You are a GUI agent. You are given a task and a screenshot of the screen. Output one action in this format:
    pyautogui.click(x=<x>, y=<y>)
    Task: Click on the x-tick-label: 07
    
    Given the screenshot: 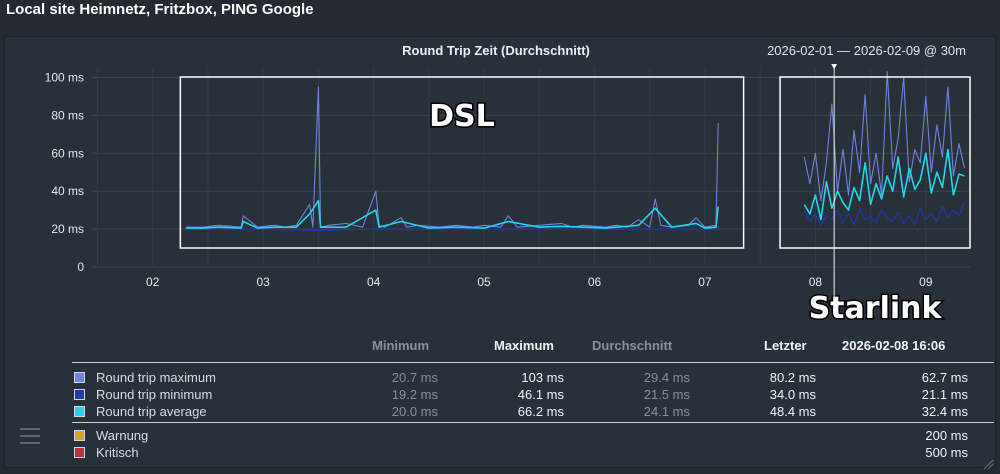 What is the action you would take?
    pyautogui.click(x=705, y=282)
    